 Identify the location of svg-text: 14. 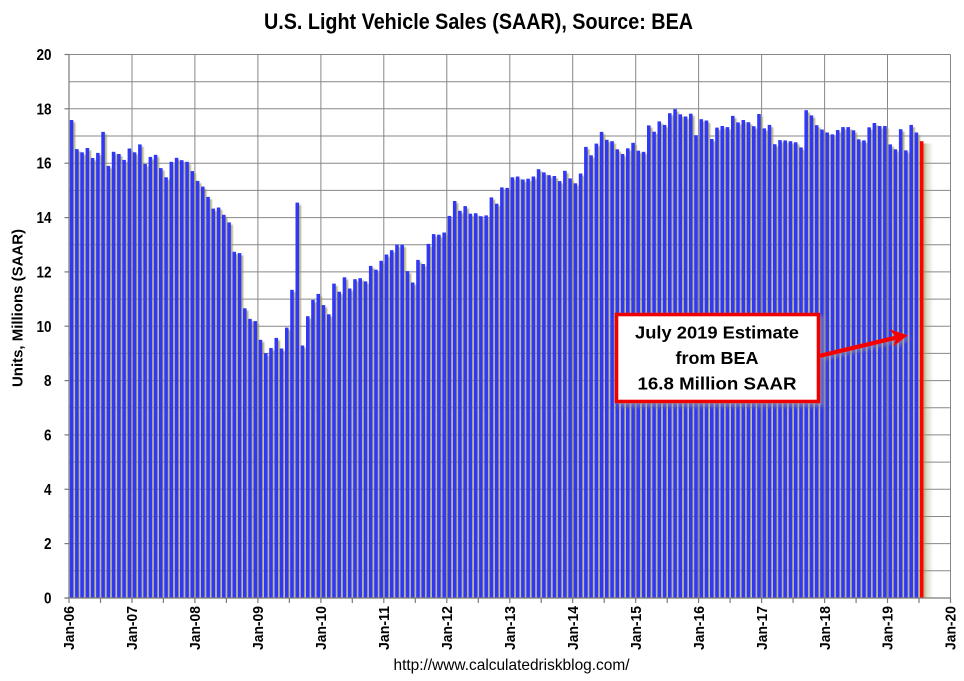
(44, 218).